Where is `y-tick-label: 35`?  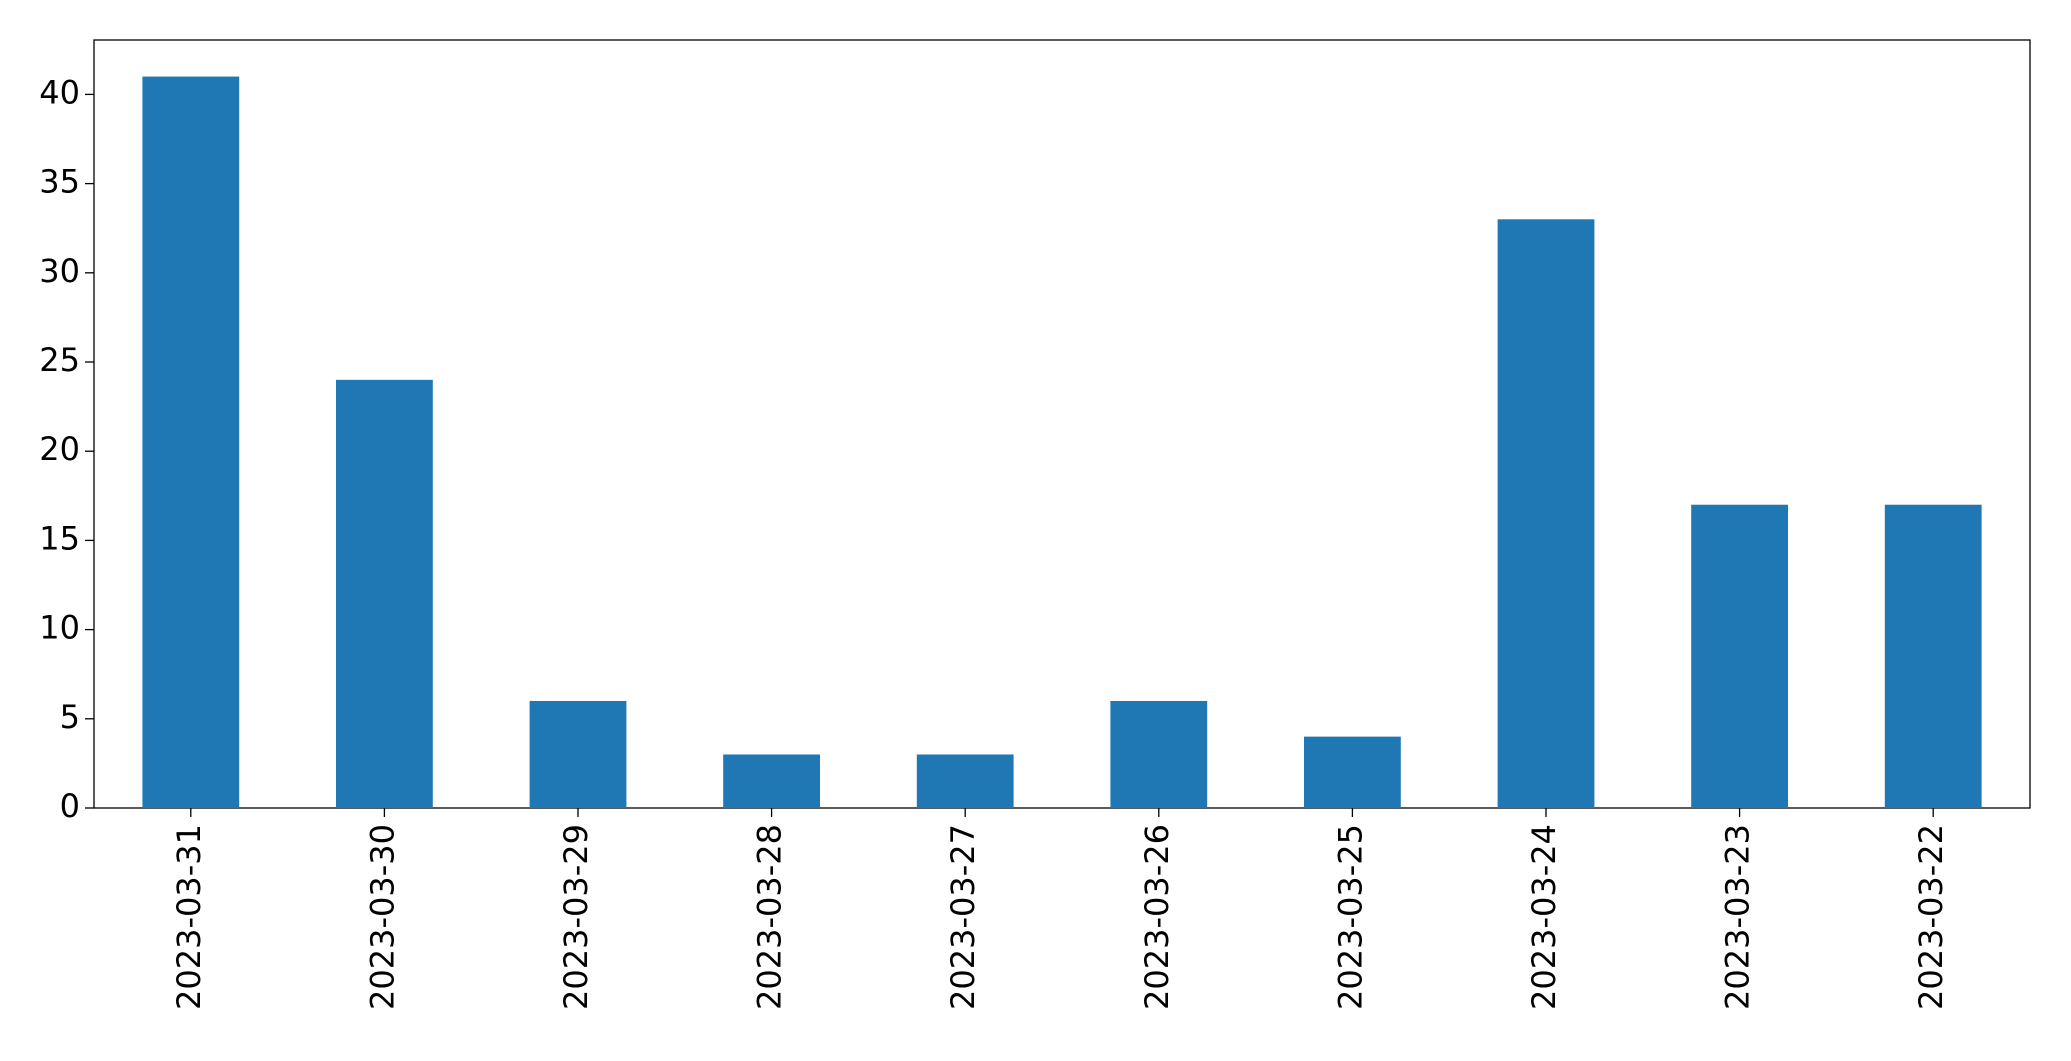 y-tick-label: 35 is located at coordinates (59, 182).